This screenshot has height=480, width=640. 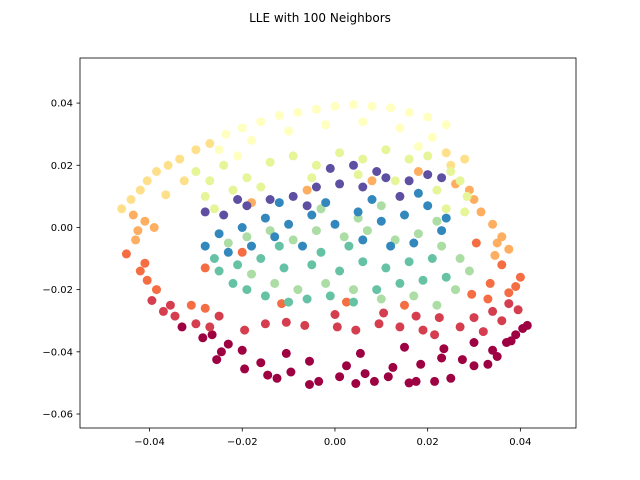 I want to click on chart-title: LLE with 100 Neighbors, so click(x=320, y=18).